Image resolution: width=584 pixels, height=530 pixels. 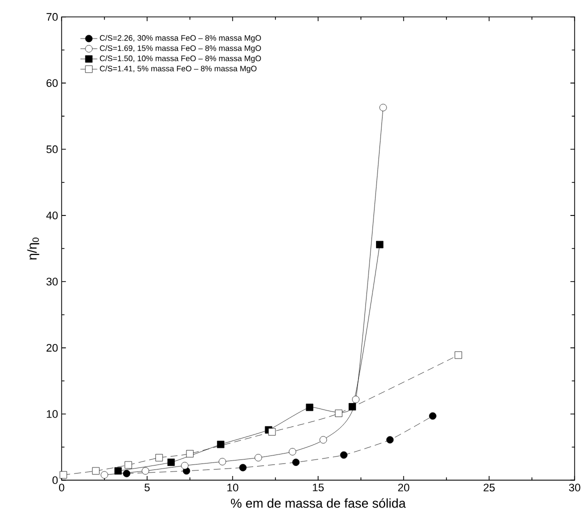 I want to click on x-tick-label: 10, so click(x=232, y=488).